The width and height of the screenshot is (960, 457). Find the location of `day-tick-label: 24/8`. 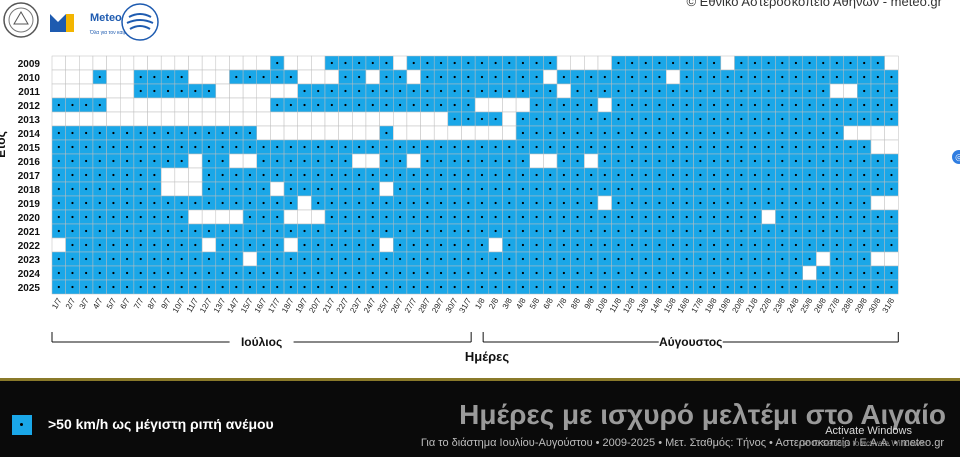

day-tick-label: 24/8 is located at coordinates (793, 305).